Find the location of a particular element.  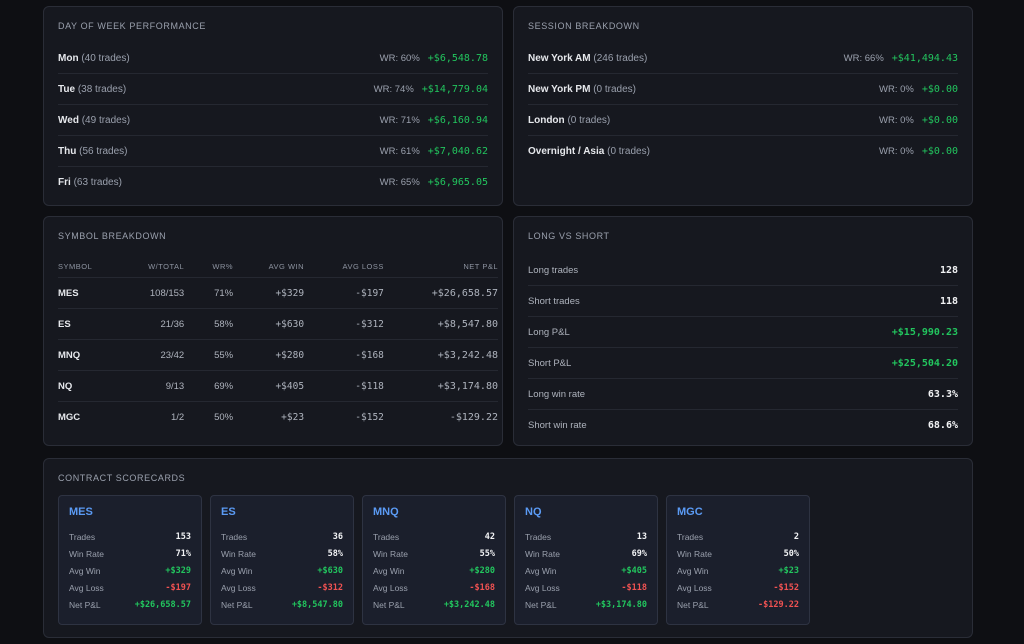

scorecard-value: 69% is located at coordinates (639, 553).